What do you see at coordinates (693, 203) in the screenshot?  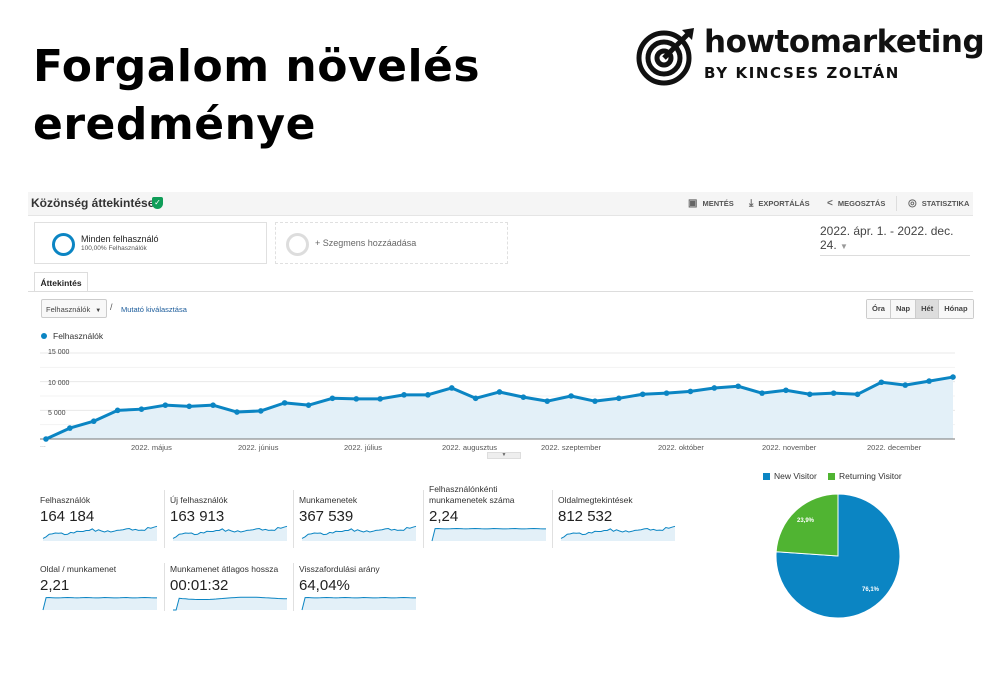 I see `save-icon: ▣` at bounding box center [693, 203].